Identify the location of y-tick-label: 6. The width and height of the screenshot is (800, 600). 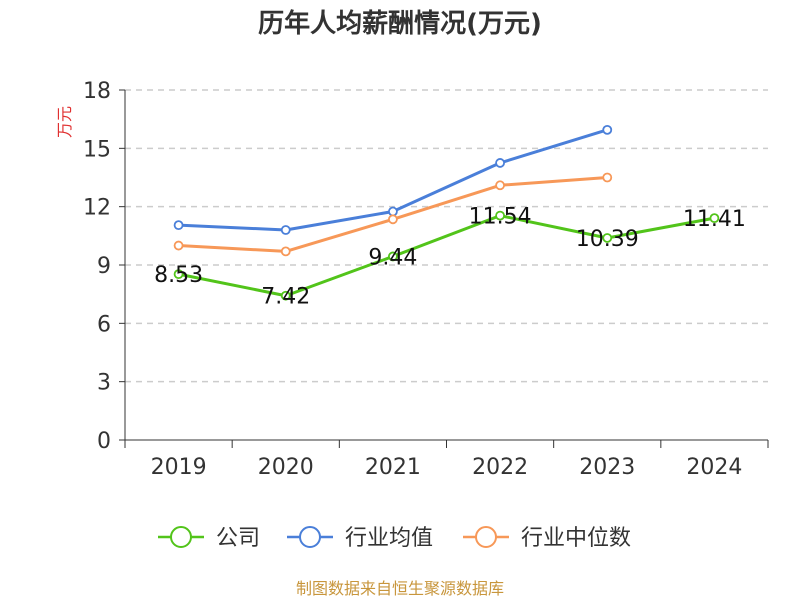
(104, 324).